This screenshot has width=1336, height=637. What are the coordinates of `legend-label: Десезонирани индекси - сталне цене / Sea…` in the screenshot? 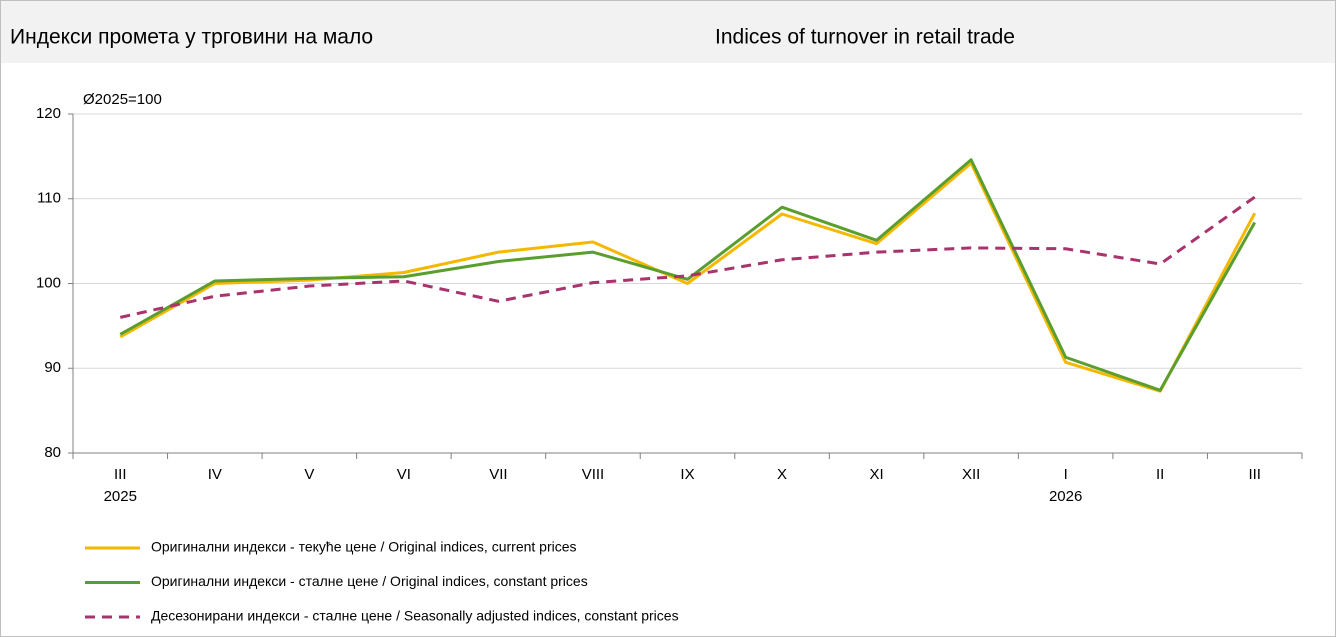 It's located at (415, 616).